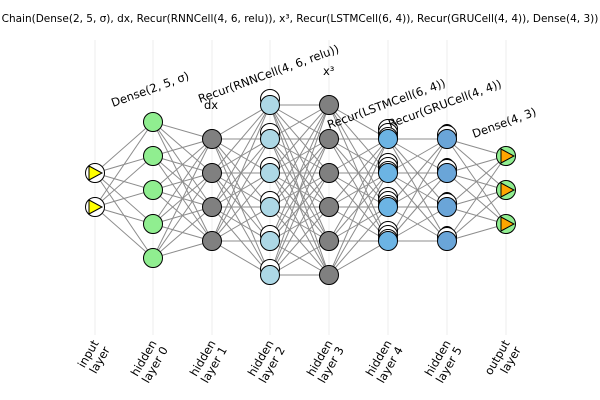 Image resolution: width=600 pixels, height=400 pixels. I want to click on annotation-dense-2: Dense(4, 3), so click(504, 123).